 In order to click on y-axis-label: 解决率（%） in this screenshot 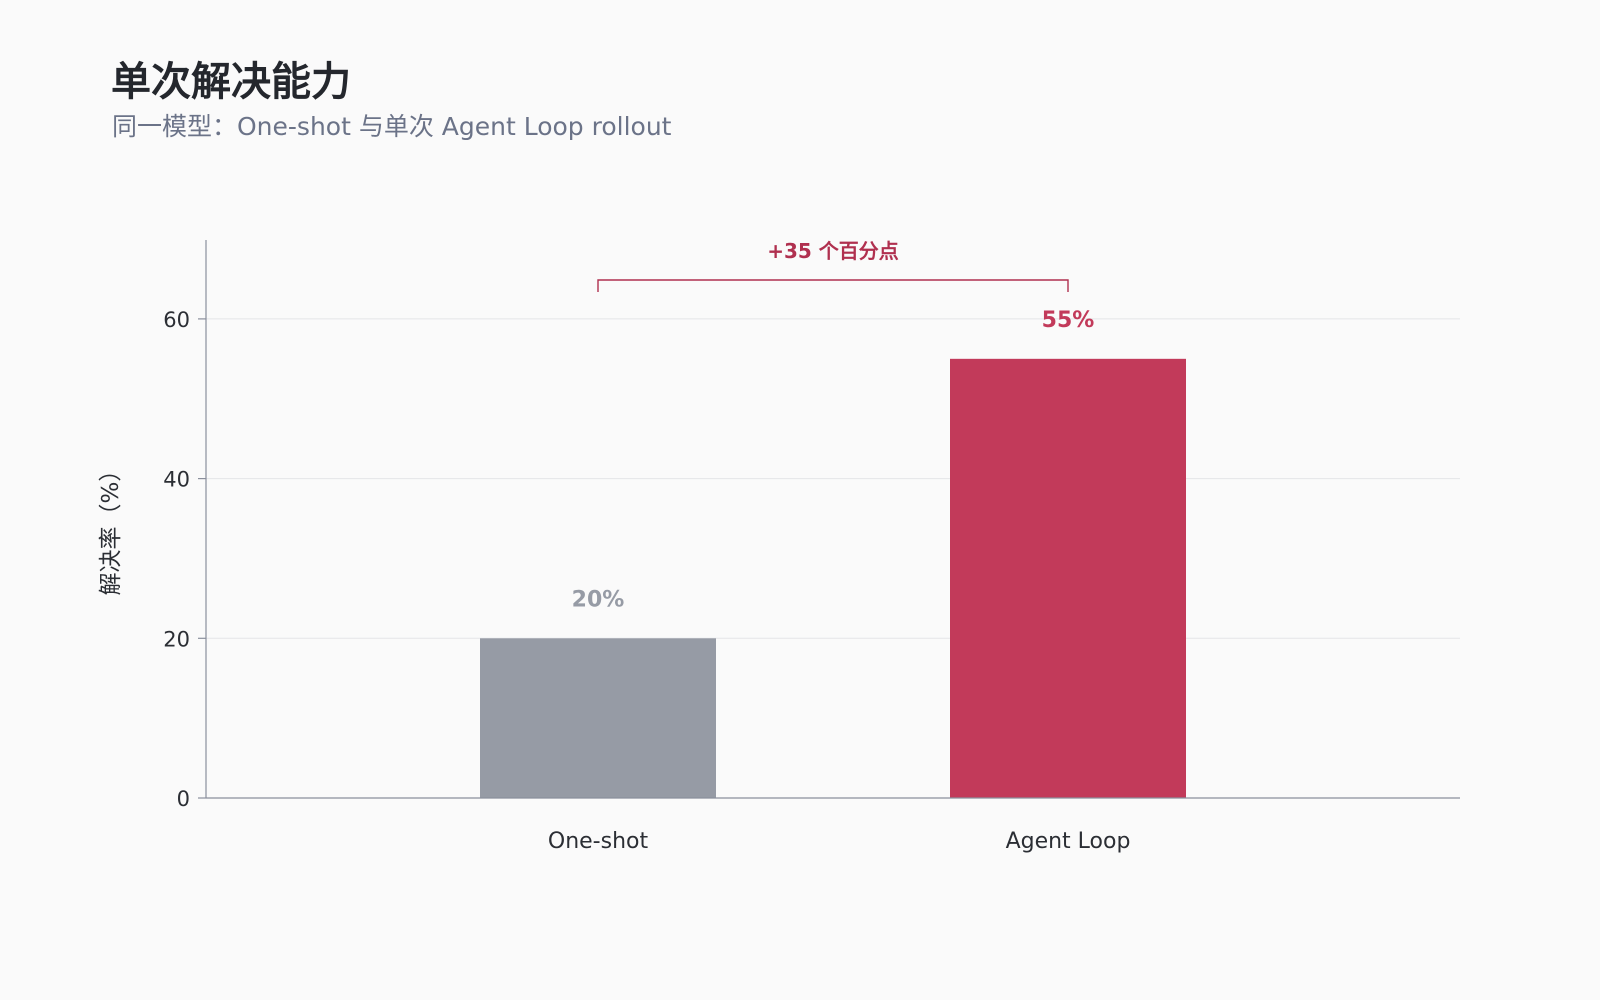, I will do `click(111, 527)`.